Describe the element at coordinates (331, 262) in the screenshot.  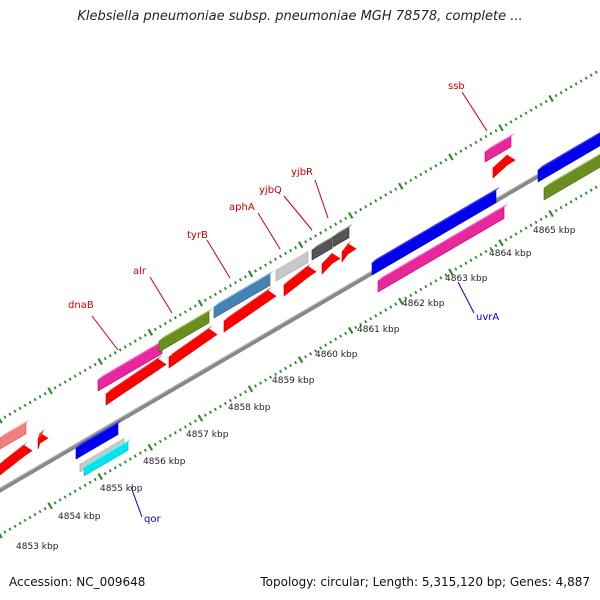
I see `cds-yjbQ` at that location.